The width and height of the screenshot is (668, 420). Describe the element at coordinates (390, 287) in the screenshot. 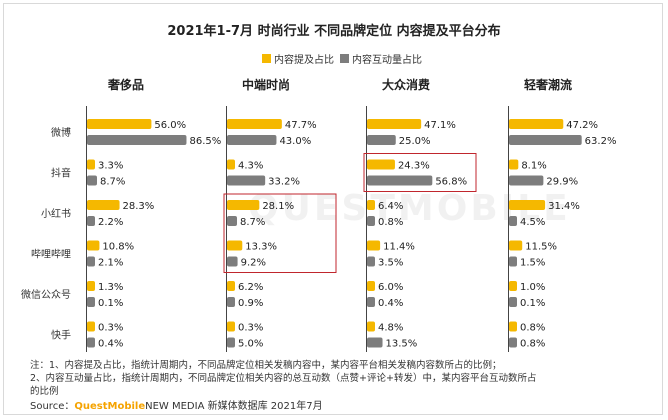

I see `bar-value-label: 6.0%` at that location.